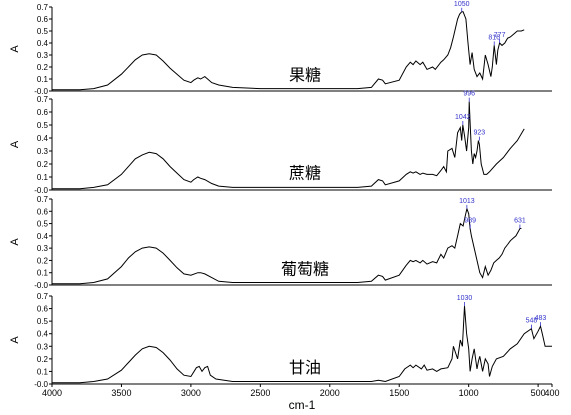 The width and height of the screenshot is (571, 415). Describe the element at coordinates (121, 393) in the screenshot. I see `x-tick-label: 3500` at that location.